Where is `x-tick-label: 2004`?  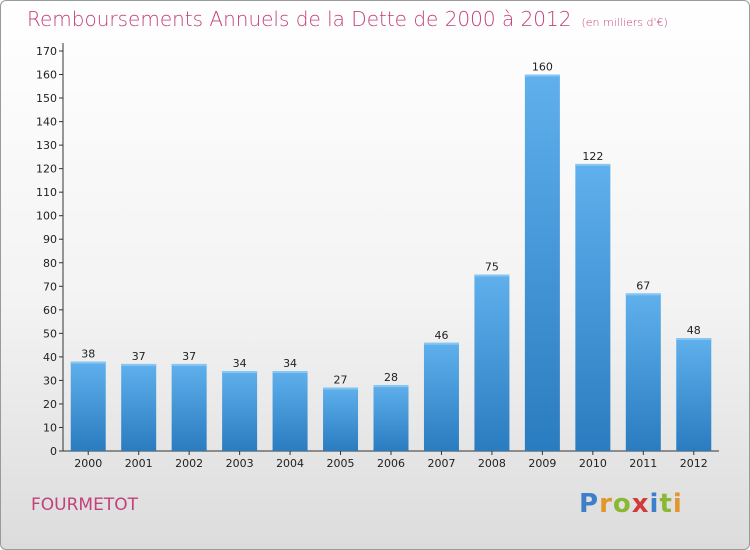 x-tick-label: 2004 is located at coordinates (290, 463).